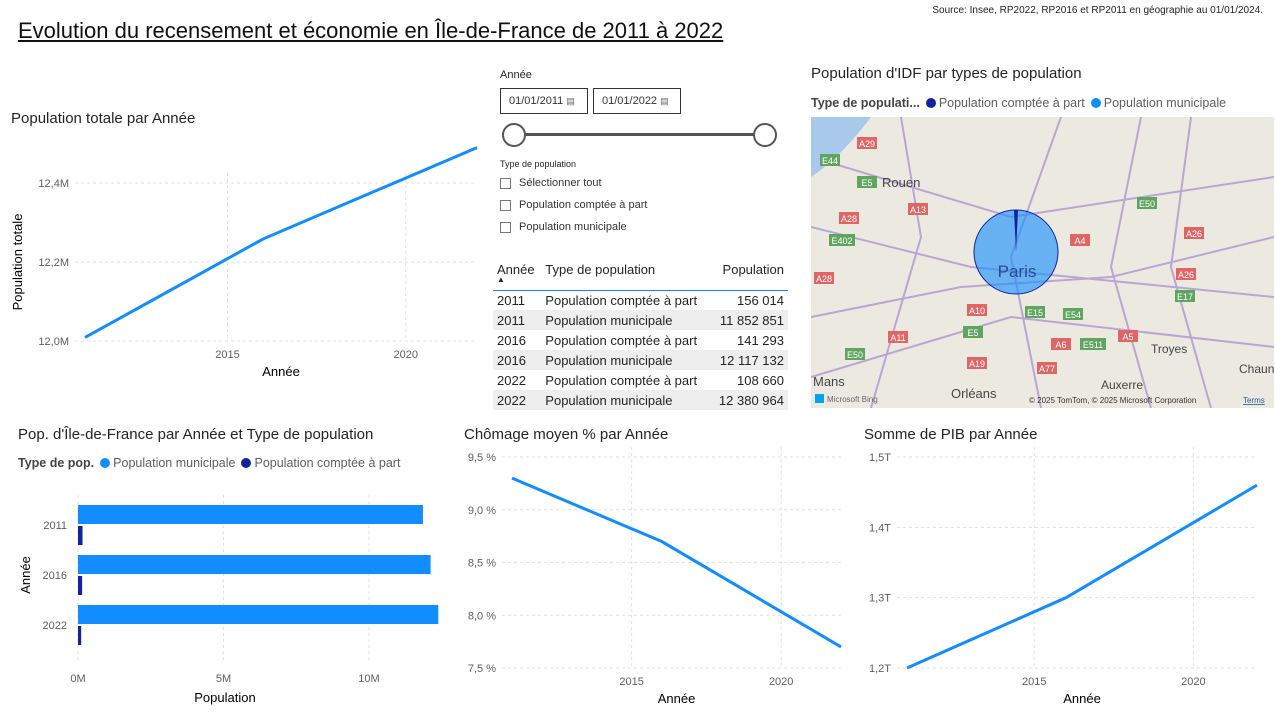  What do you see at coordinates (951, 434) in the screenshot?
I see `pib-title: Somme de PIB par Année` at bounding box center [951, 434].